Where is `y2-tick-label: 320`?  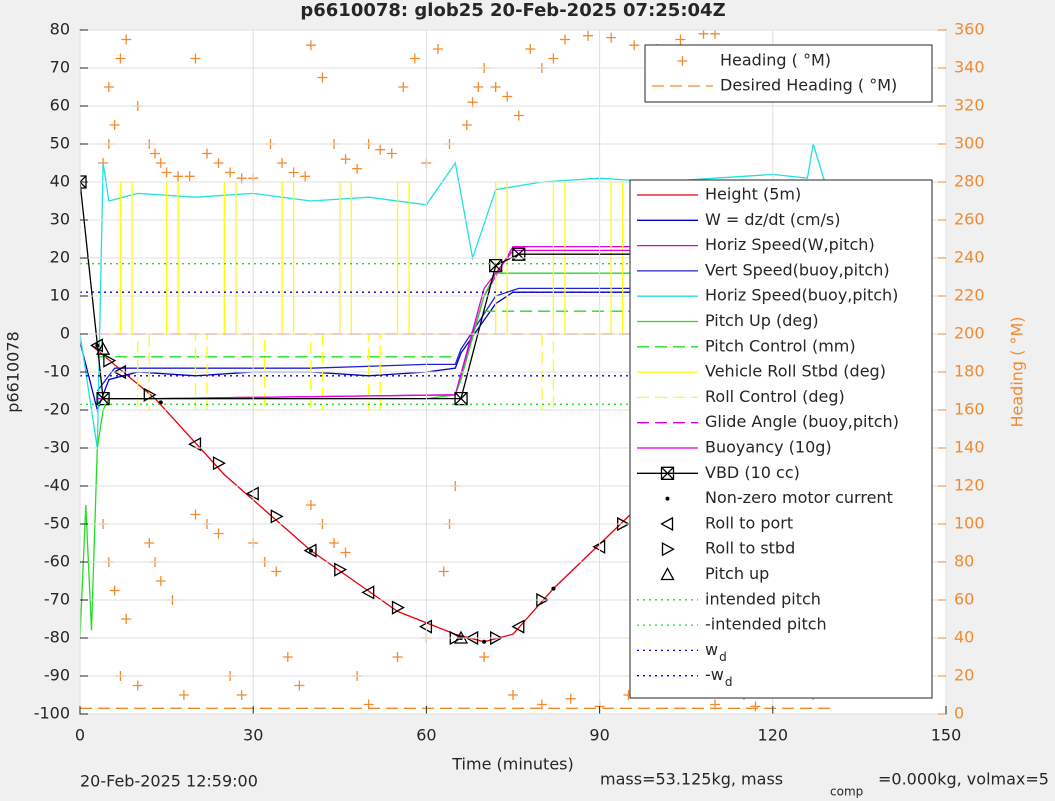
y2-tick-label: 320 is located at coordinates (969, 105).